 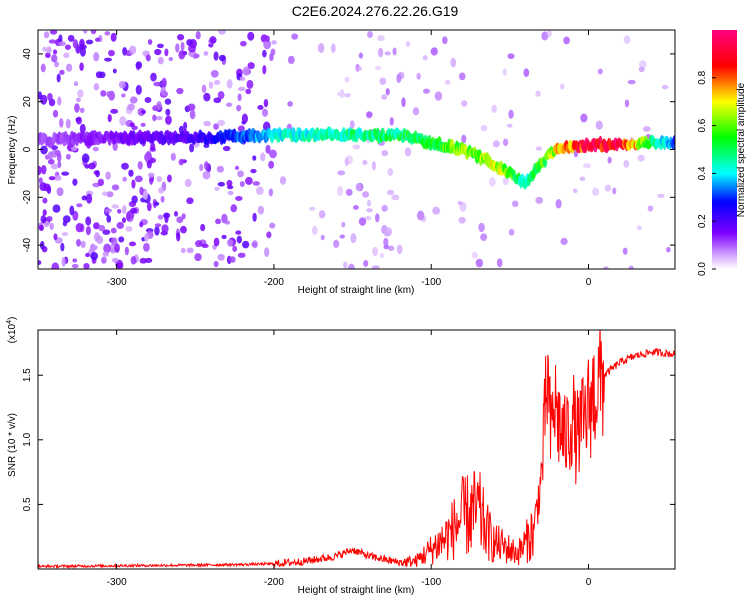 What do you see at coordinates (27, 504) in the screenshot?
I see `y-tick-label: 0.5` at bounding box center [27, 504].